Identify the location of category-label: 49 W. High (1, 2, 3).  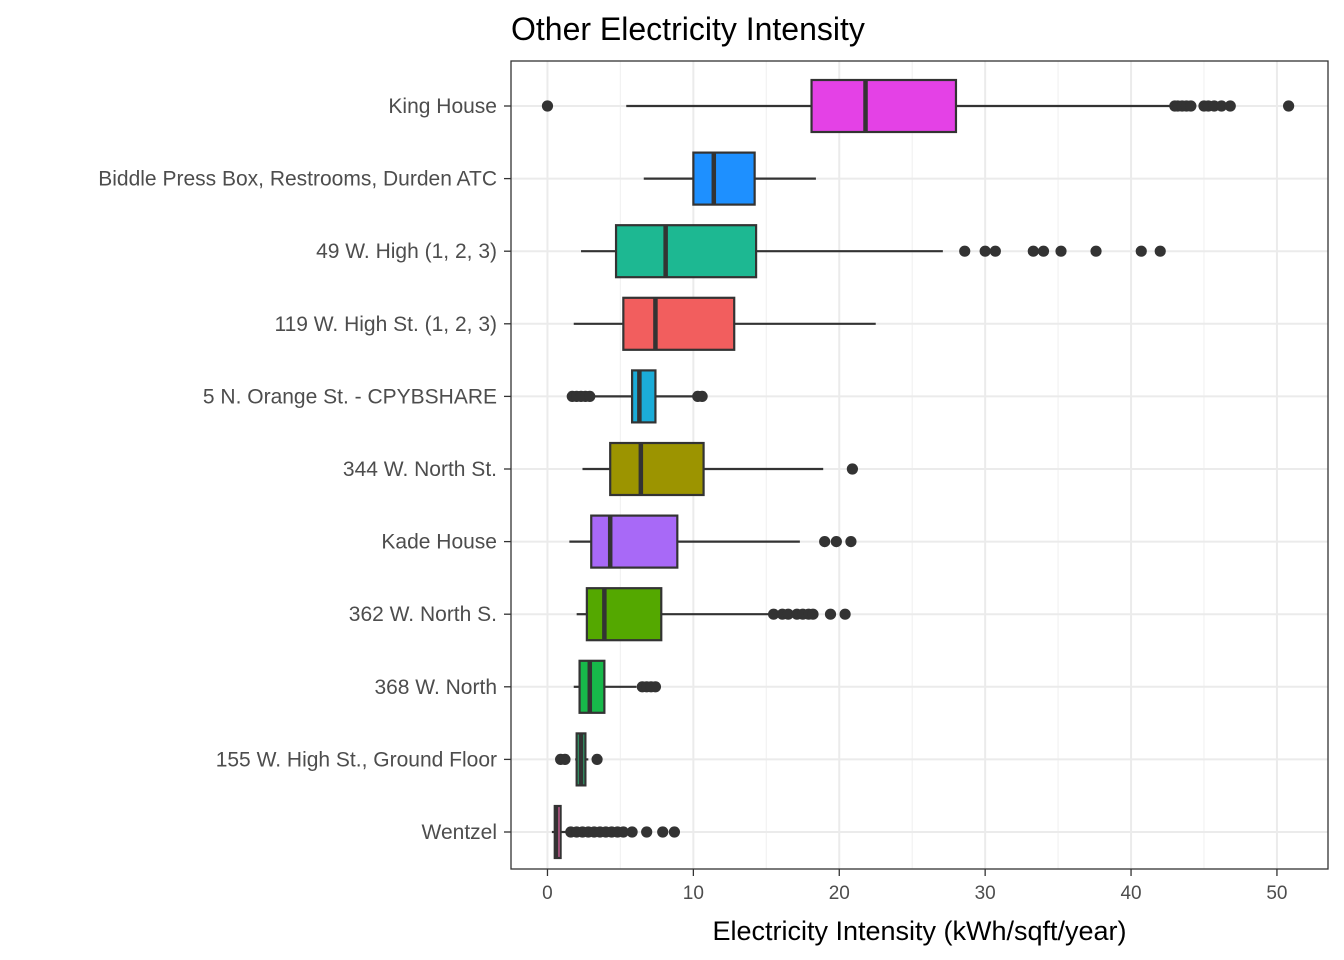
(406, 251).